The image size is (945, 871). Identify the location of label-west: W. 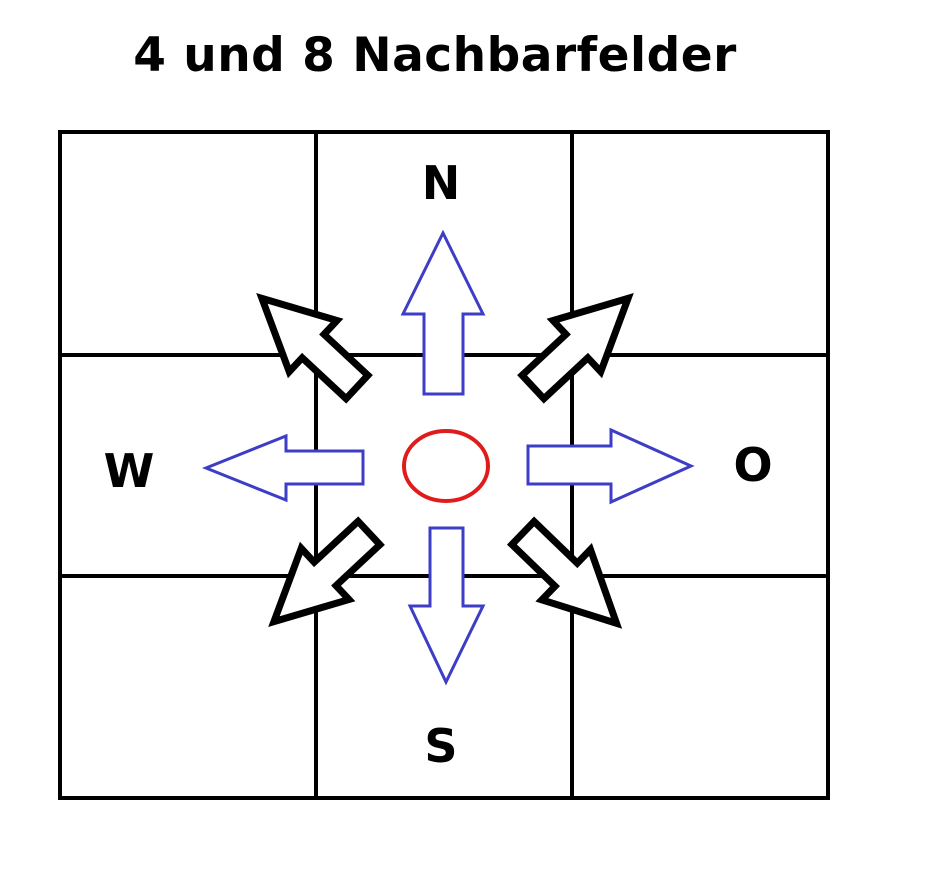
(129, 471).